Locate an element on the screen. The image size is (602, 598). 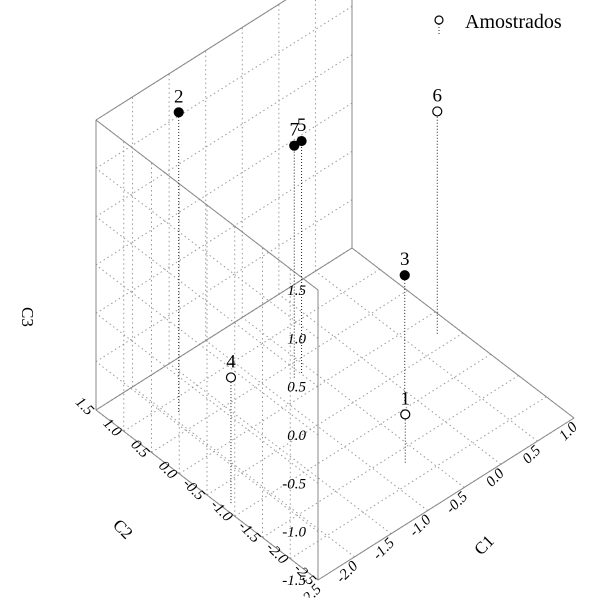
y-tick-label: 1.0 is located at coordinates (112, 428).